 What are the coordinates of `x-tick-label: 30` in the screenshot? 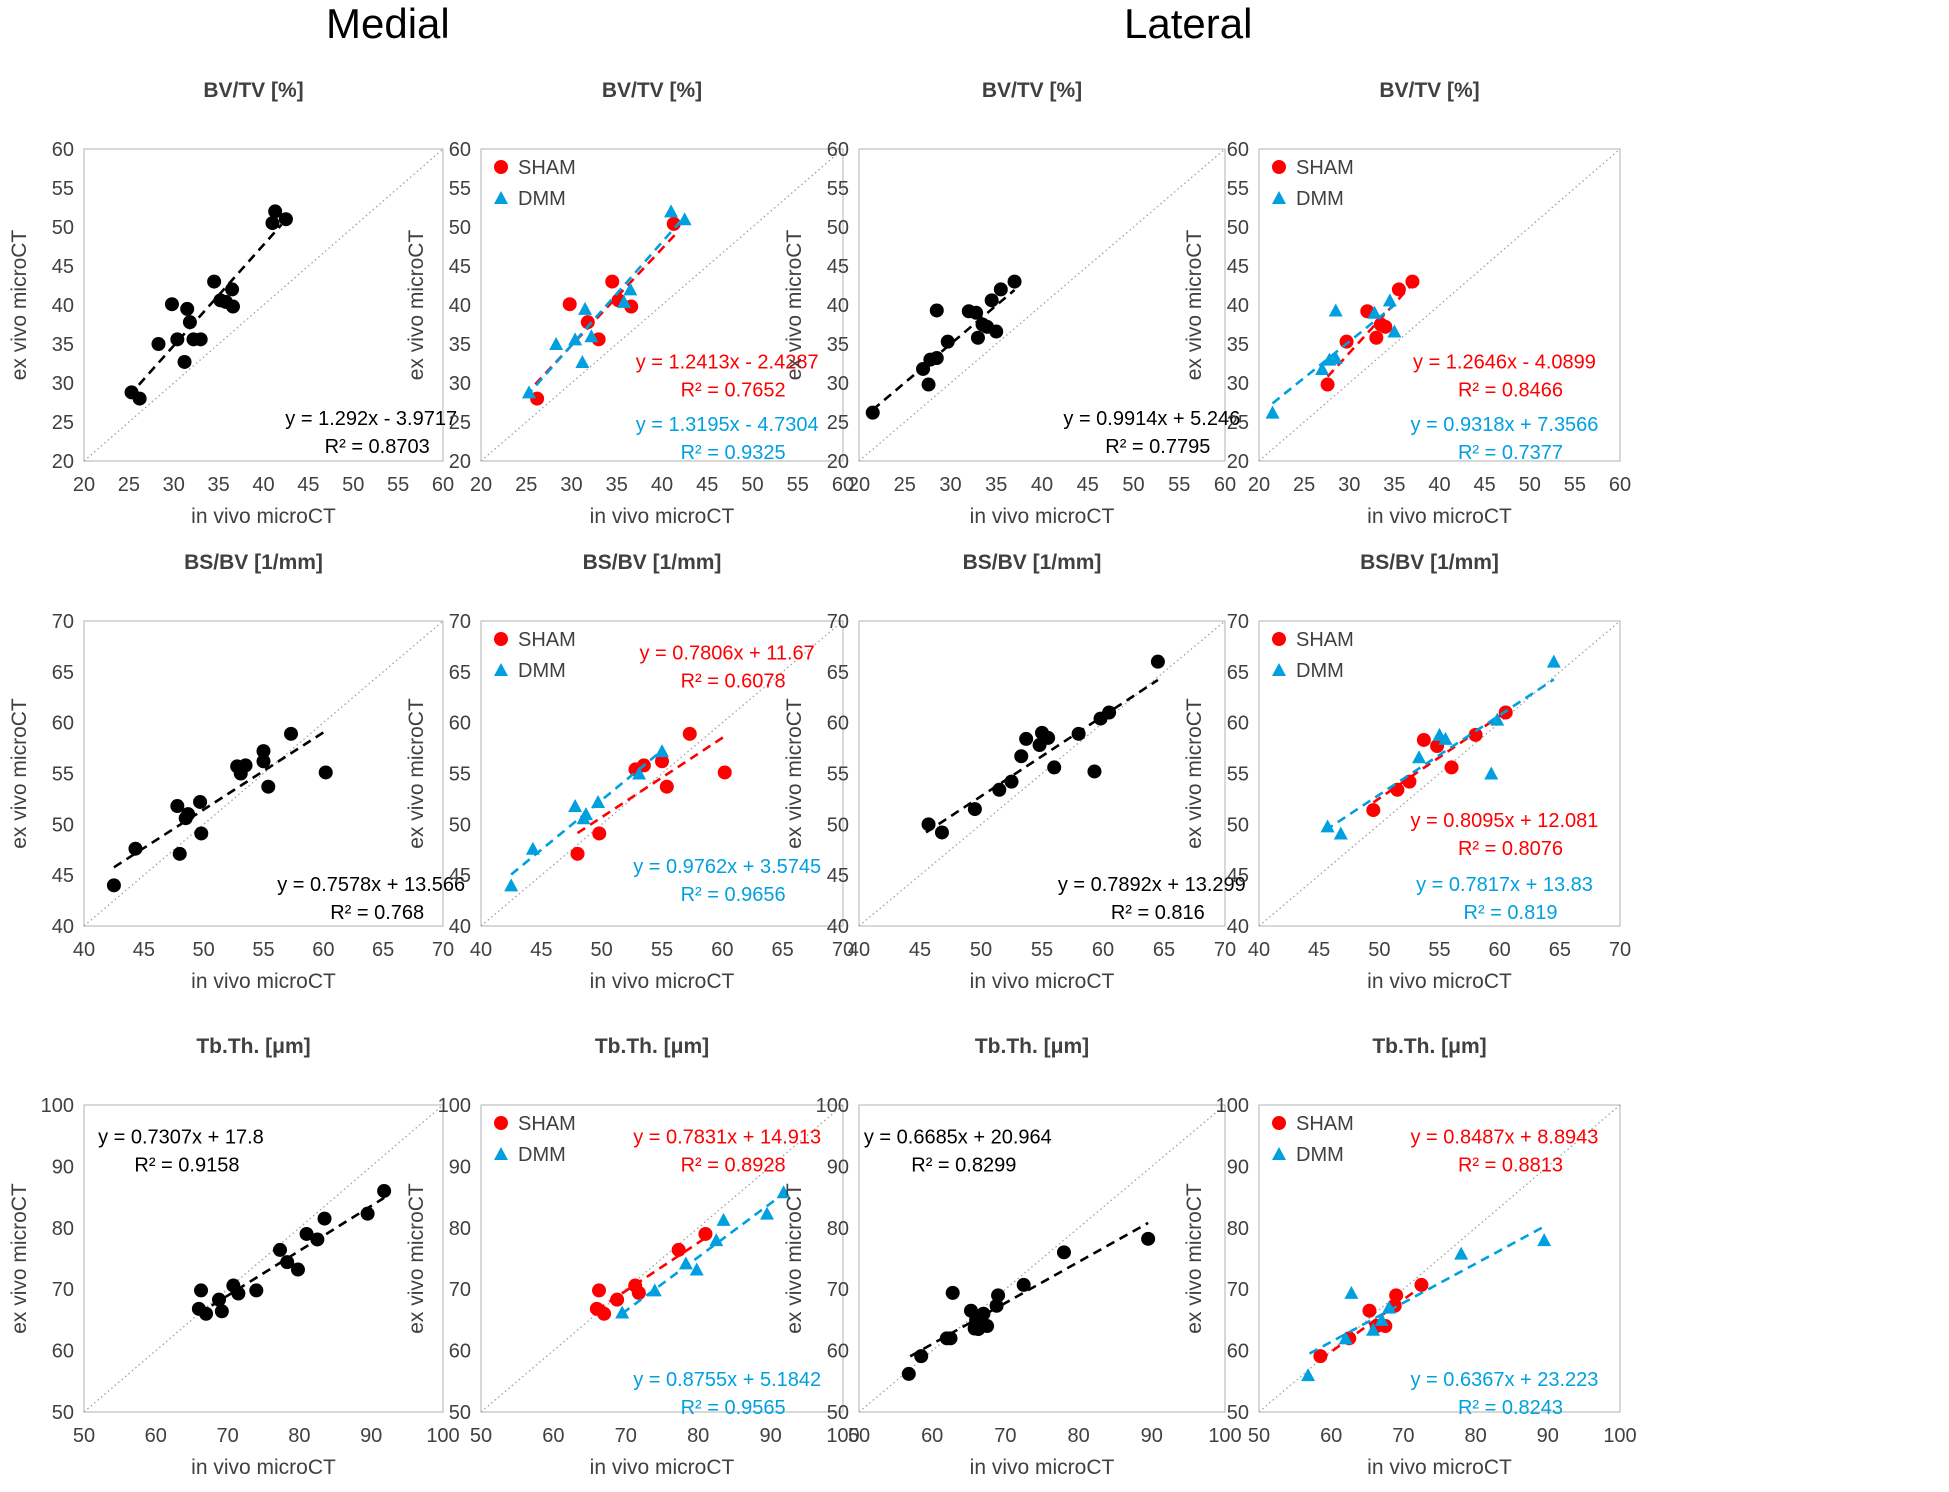 It's located at (950, 485).